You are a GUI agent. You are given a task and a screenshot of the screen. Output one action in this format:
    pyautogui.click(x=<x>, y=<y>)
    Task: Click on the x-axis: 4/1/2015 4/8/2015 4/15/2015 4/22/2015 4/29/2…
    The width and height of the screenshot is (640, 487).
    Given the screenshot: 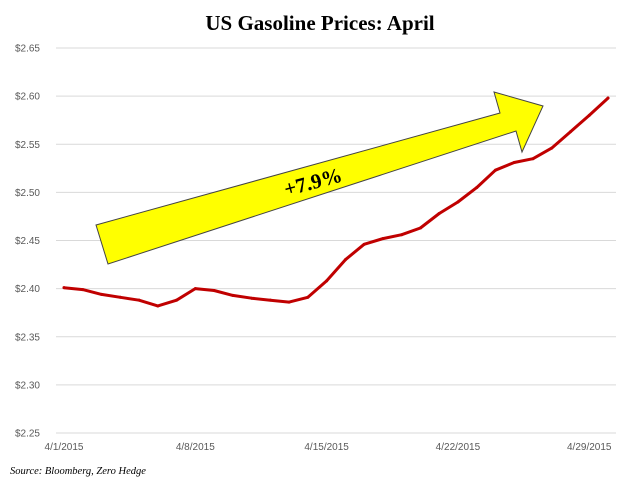 What is the action you would take?
    pyautogui.click(x=328, y=447)
    